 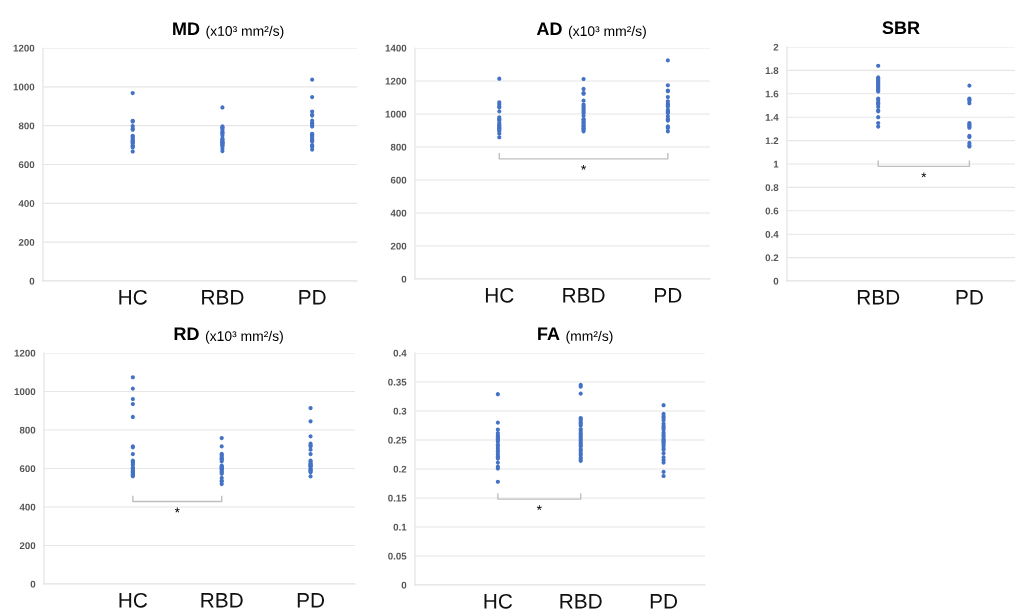 I want to click on chart-title: SBR, so click(x=901, y=28).